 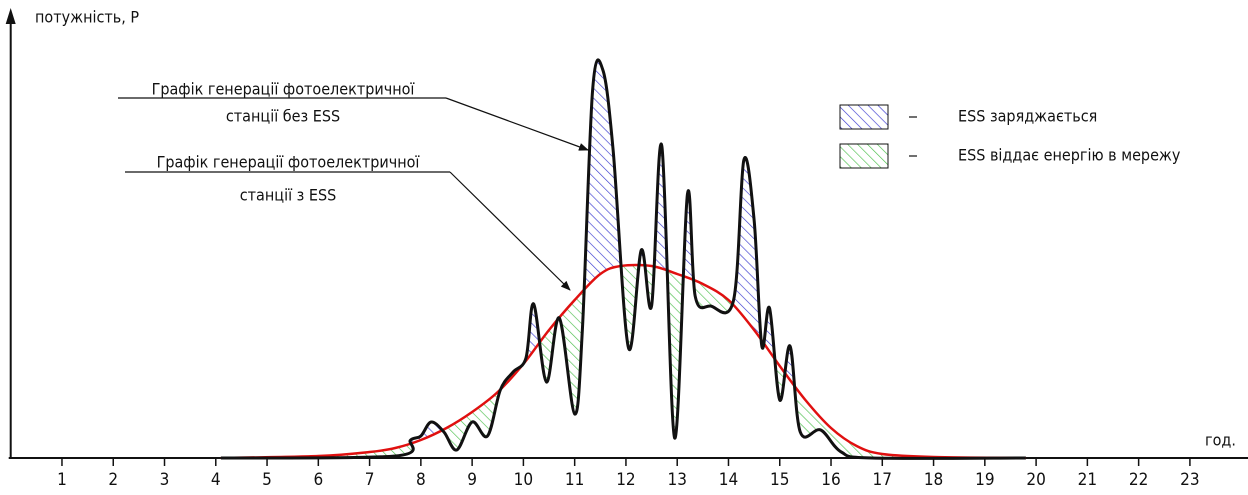 I want to click on annotation-line: станції без ESS, so click(x=283, y=116).